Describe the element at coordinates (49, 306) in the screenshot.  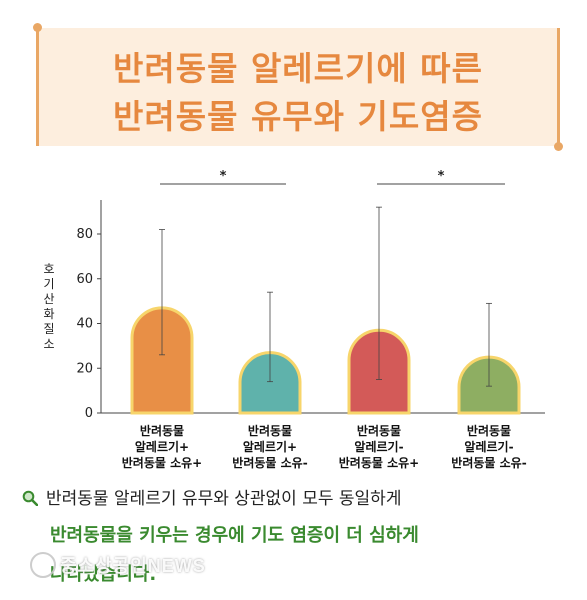
I see `y-axis-label: 호기산화질소` at that location.